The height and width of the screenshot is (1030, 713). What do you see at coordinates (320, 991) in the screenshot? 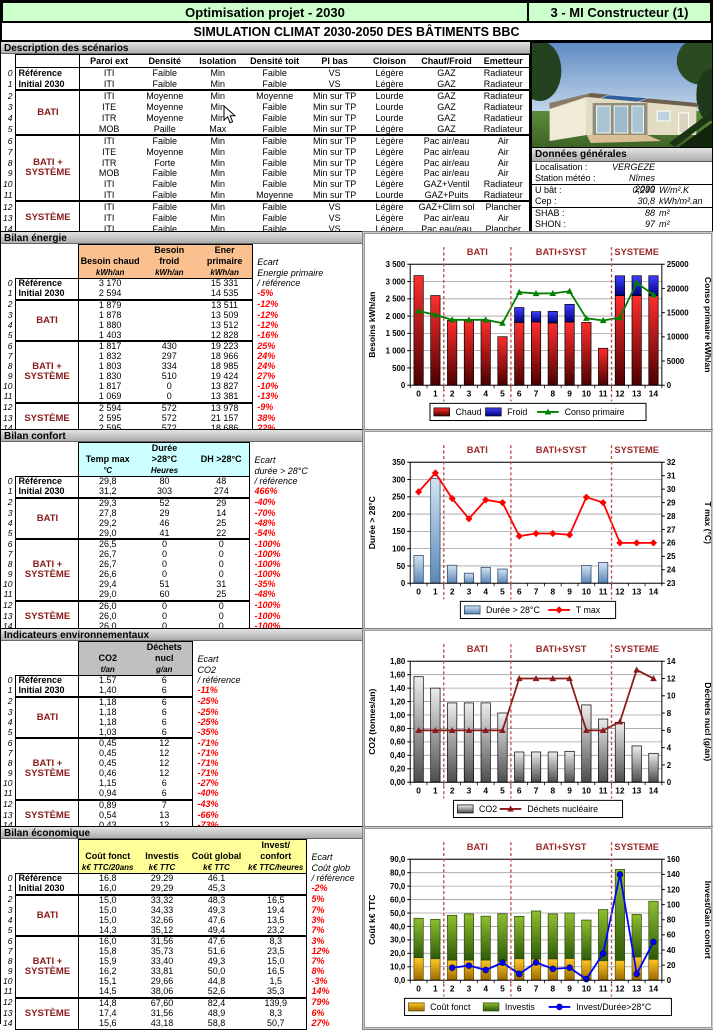
I see `ecart-value: 14%` at bounding box center [320, 991].